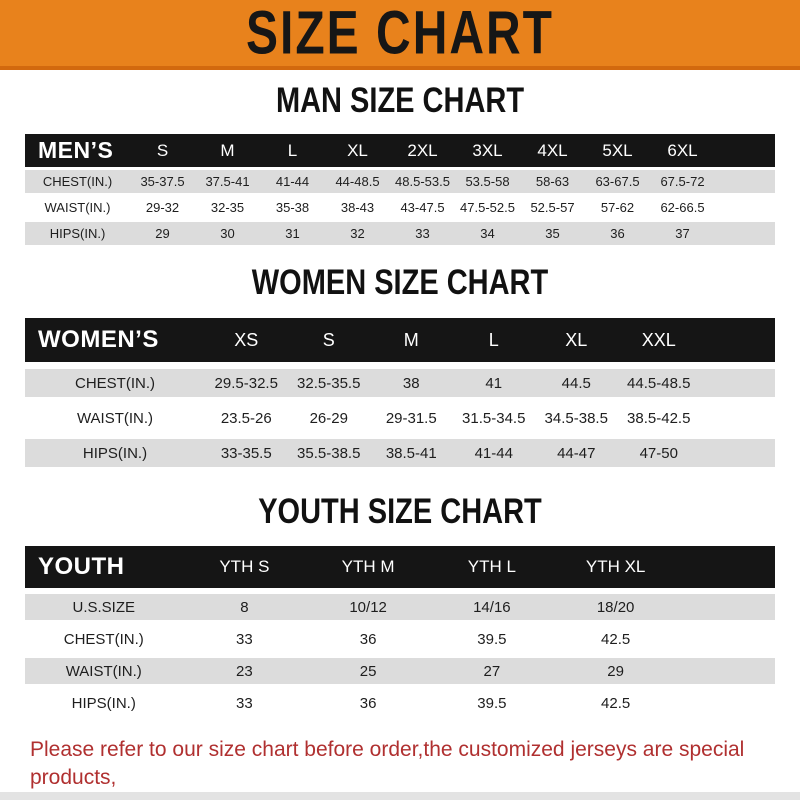 This screenshot has height=800, width=800. Describe the element at coordinates (492, 639) in the screenshot. I see `size-value: 39.5` at that location.